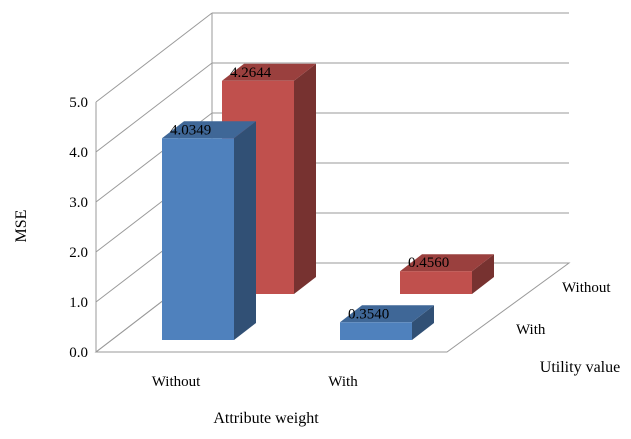 The height and width of the screenshot is (439, 631). I want to click on x-axis-title: Attribute weight, so click(266, 418).